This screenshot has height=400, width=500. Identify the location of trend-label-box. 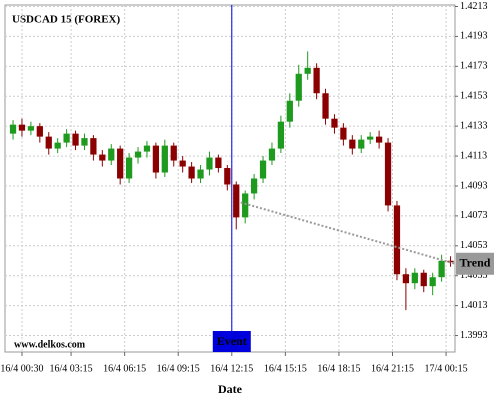
(475, 263).